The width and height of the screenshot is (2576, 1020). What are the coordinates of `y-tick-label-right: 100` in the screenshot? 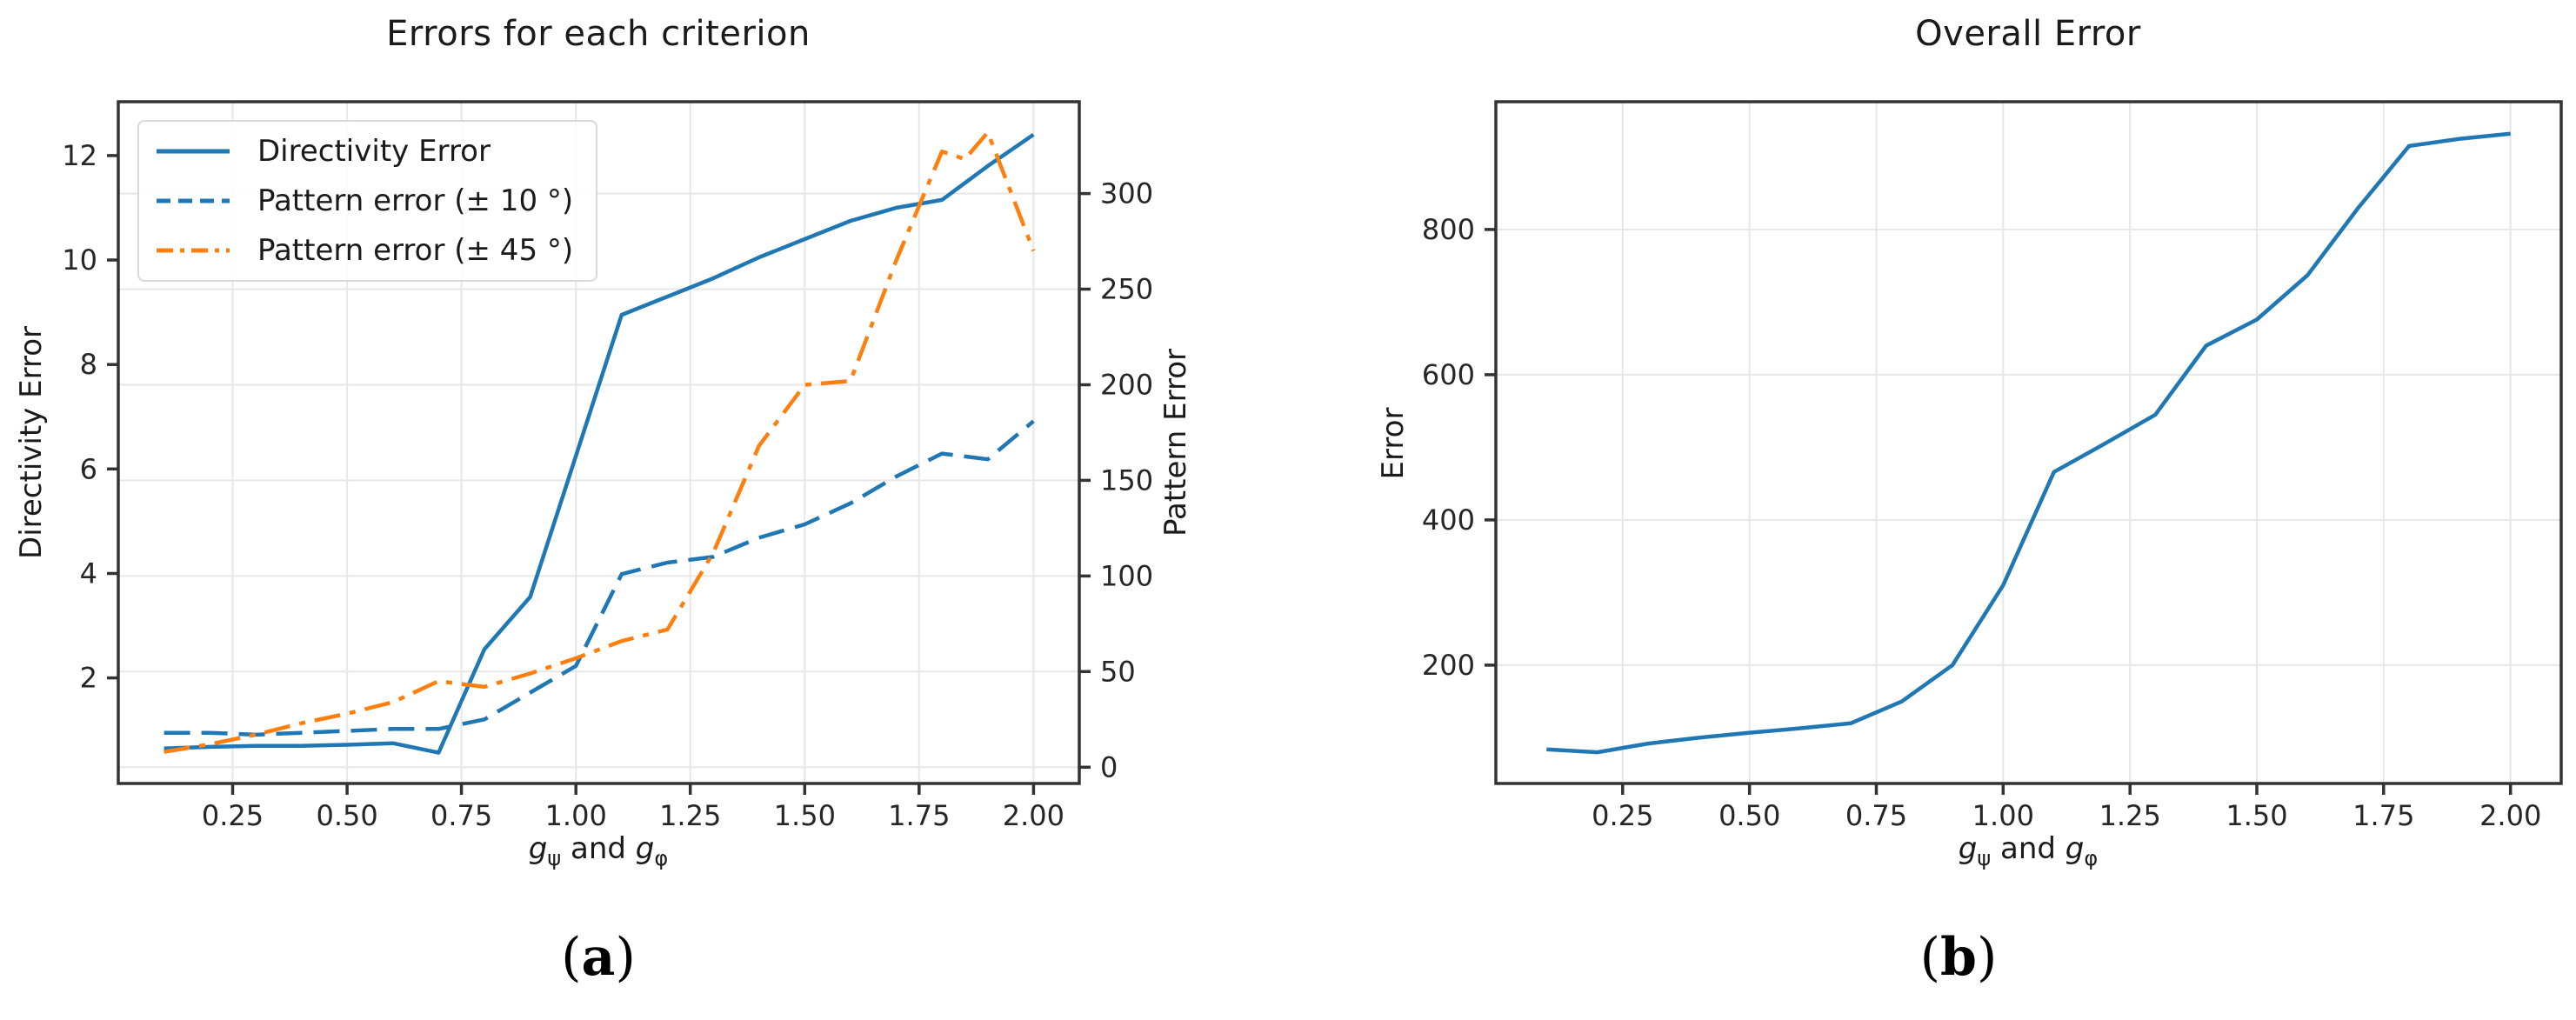 It's located at (1126, 575).